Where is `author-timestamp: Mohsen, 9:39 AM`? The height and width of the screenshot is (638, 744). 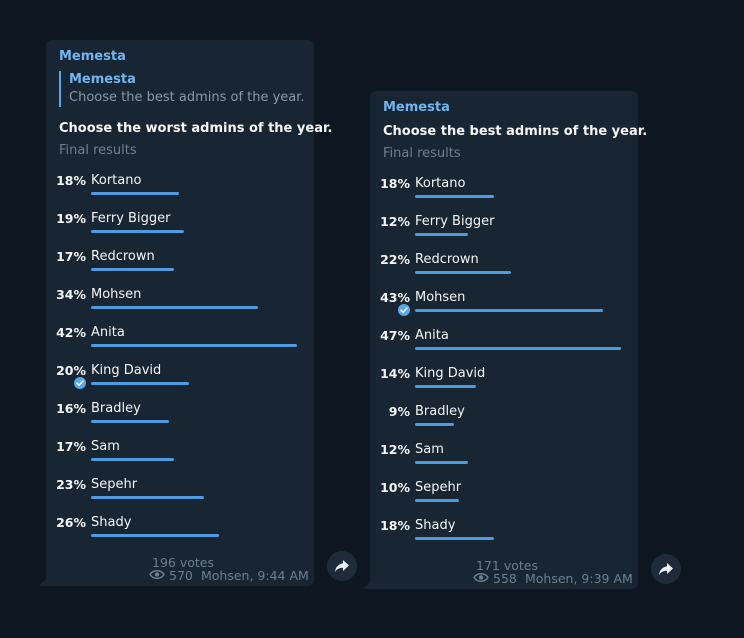 author-timestamp: Mohsen, 9:39 AM is located at coordinates (579, 578).